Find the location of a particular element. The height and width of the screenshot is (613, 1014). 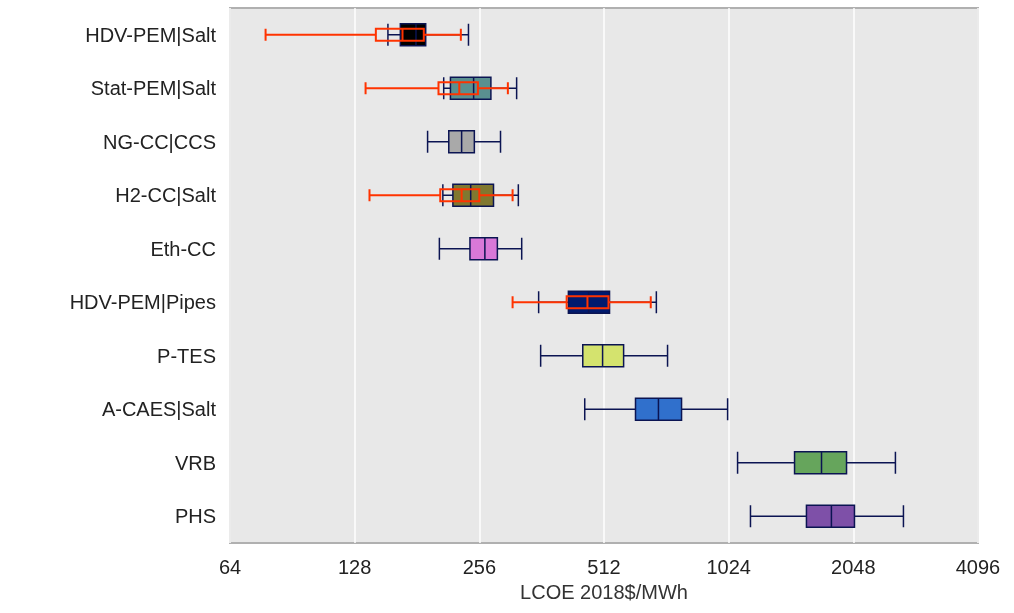

y-tick-label: Eth-CC is located at coordinates (183, 248).